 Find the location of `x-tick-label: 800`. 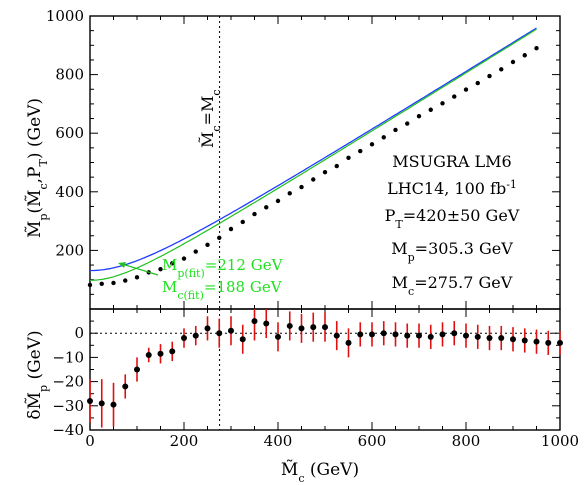

x-tick-label: 800 is located at coordinates (466, 441).